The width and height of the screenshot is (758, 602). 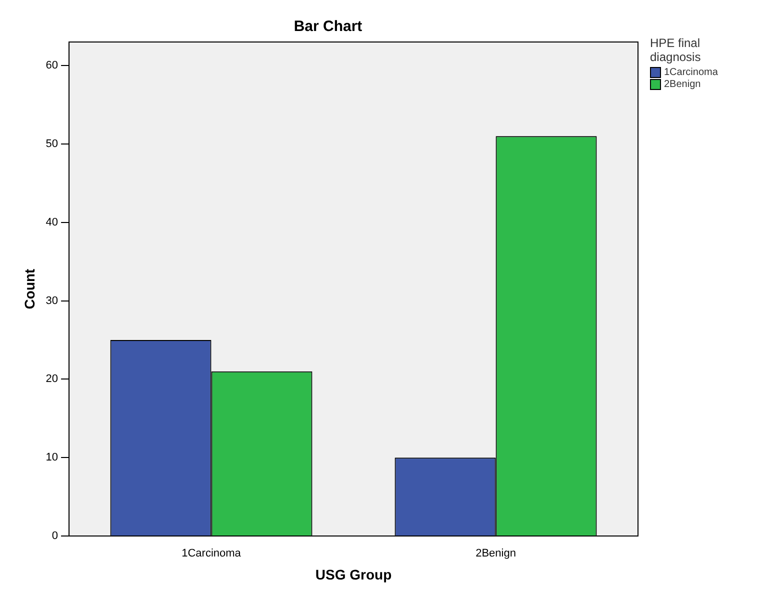 What do you see at coordinates (682, 84) in the screenshot?
I see `legend-label: 2Benign` at bounding box center [682, 84].